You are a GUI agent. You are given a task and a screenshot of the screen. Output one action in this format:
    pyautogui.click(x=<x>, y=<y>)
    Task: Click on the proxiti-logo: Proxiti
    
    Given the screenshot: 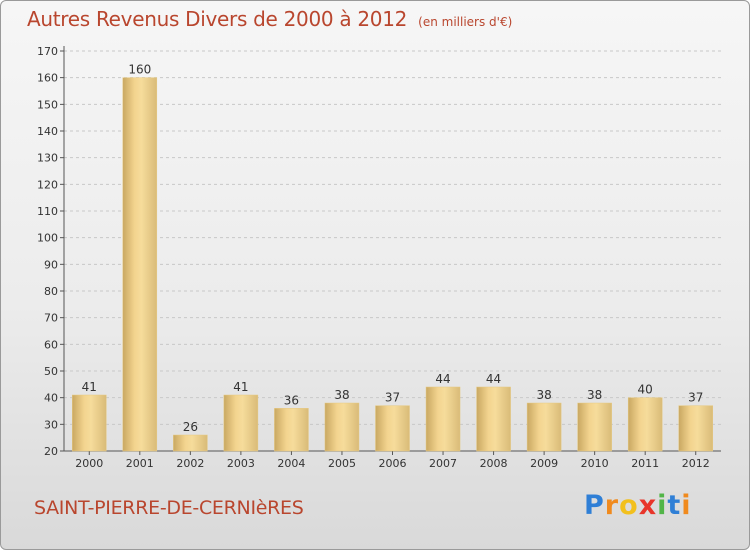 What is the action you would take?
    pyautogui.click(x=638, y=505)
    